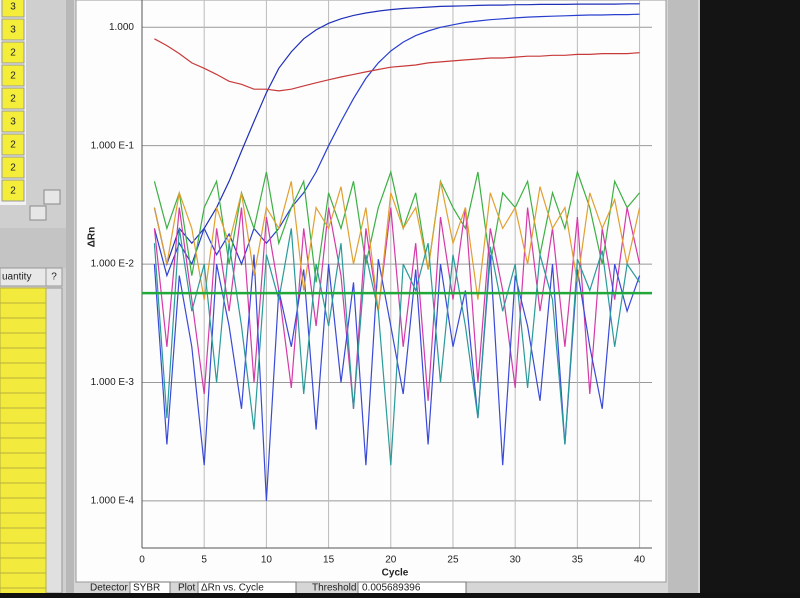 This screenshot has width=800, height=598. Describe the element at coordinates (578, 560) in the screenshot. I see `x-tick-label: 35` at that location.